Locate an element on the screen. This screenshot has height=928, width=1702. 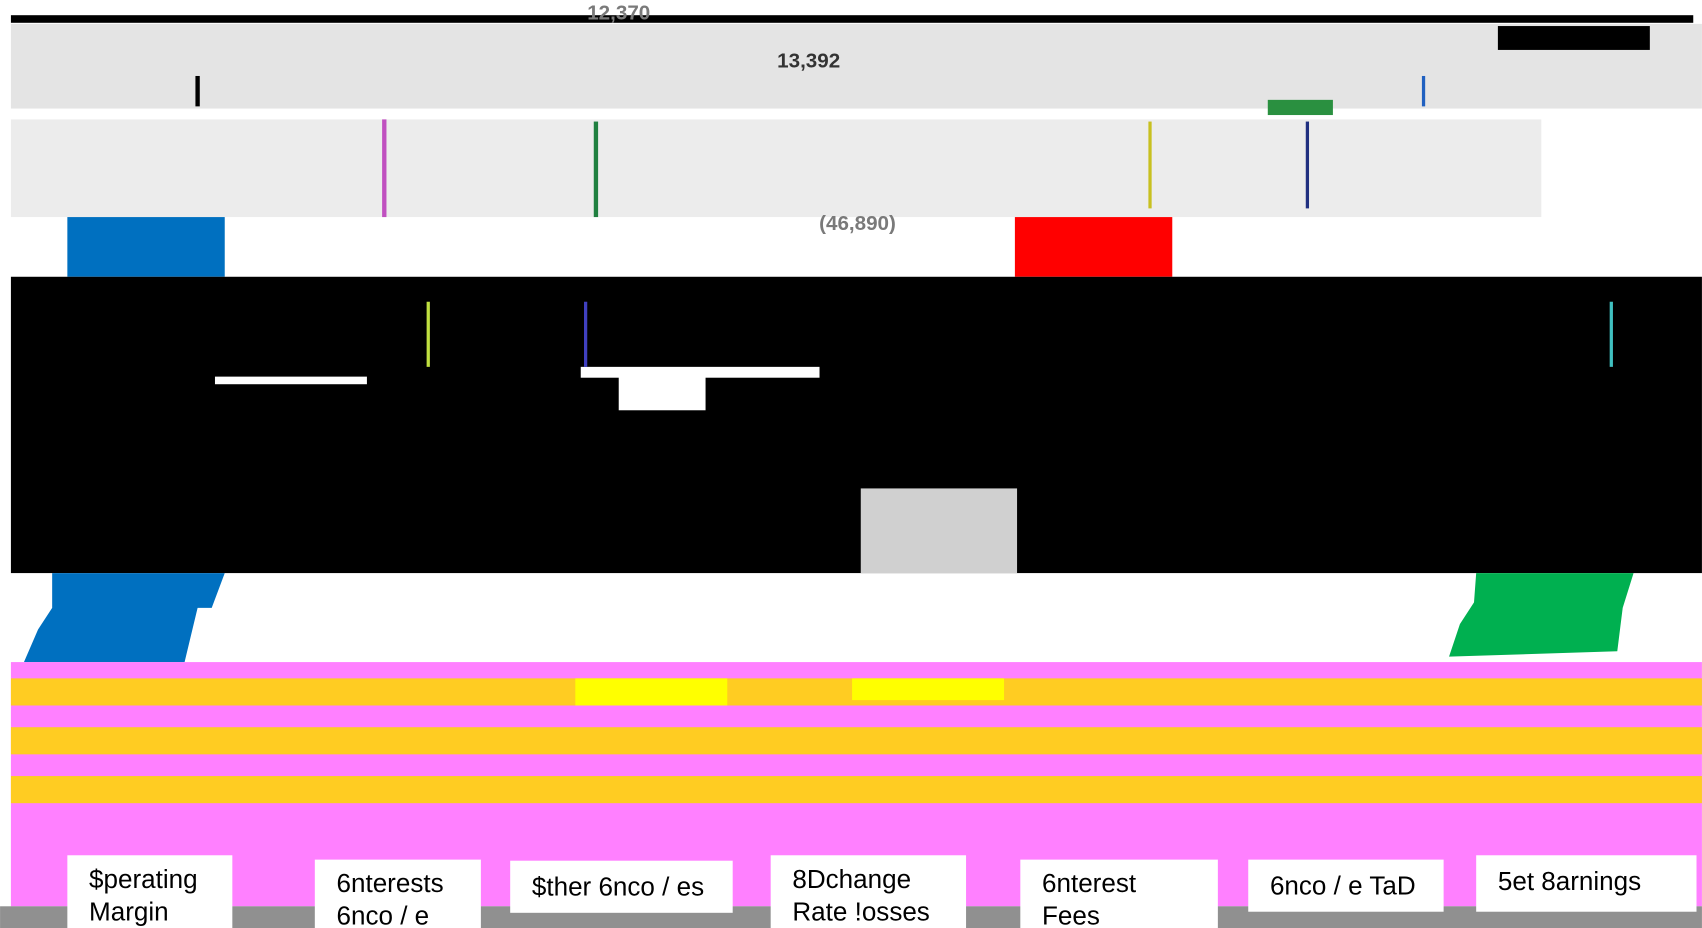
category-label: $perating Margin is located at coordinates (143, 895).